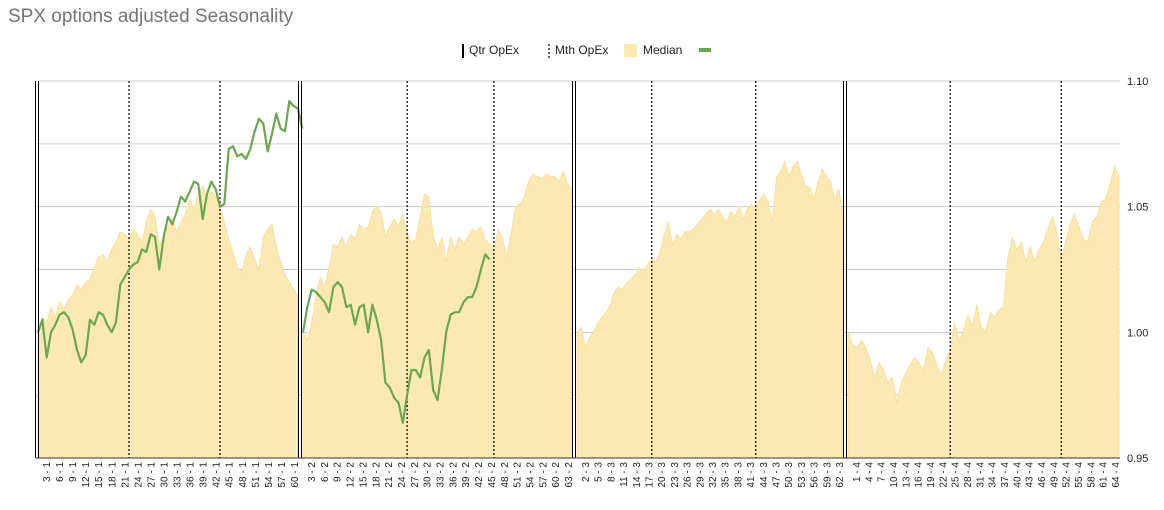  I want to click on line-series-q2, so click(396, 338).